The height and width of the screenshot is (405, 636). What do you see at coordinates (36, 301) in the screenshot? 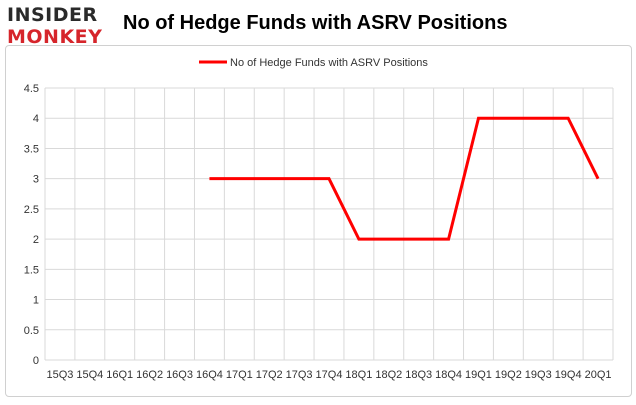
I see `y-tick-label: 1` at bounding box center [36, 301].